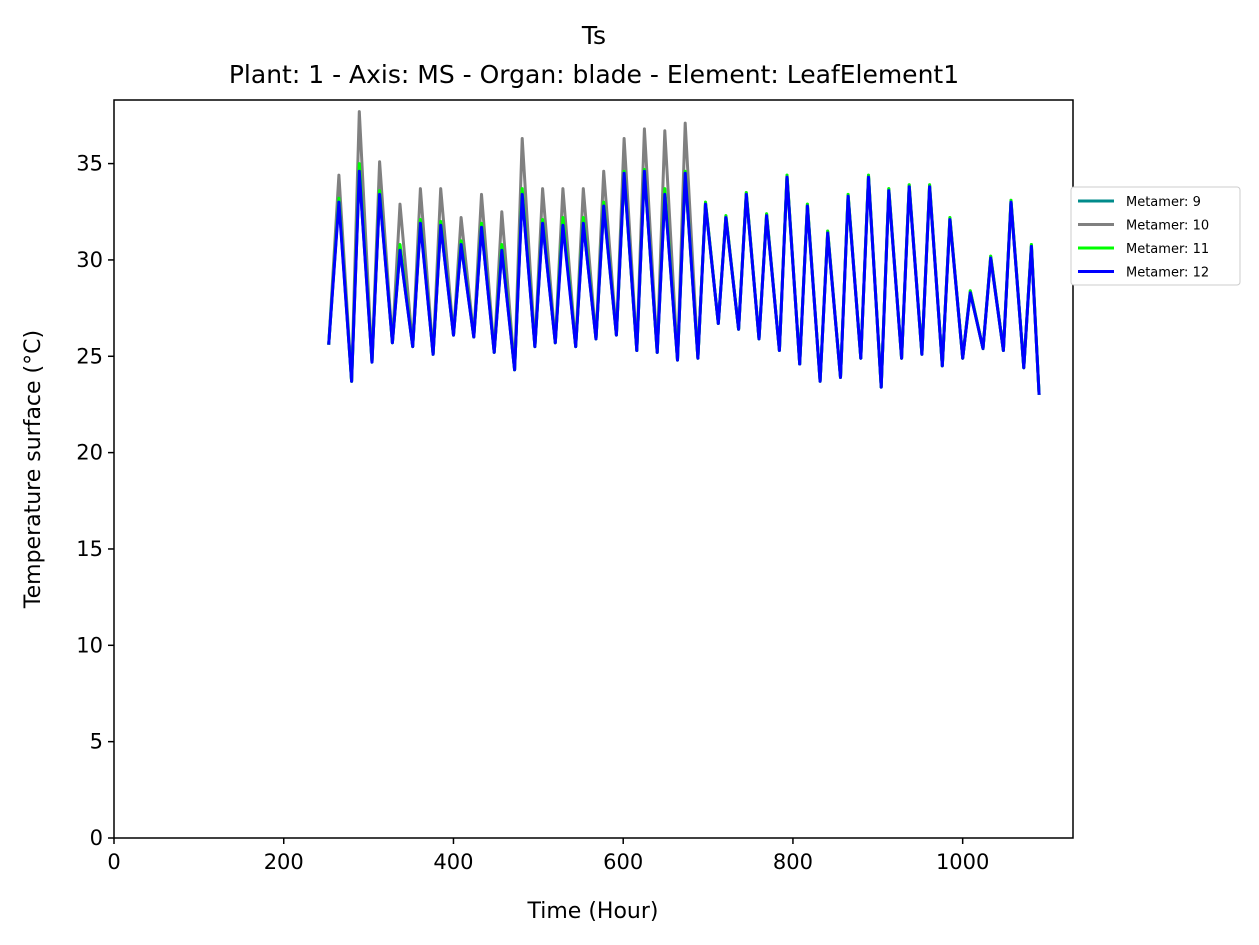  Describe the element at coordinates (89, 645) in the screenshot. I see `y-tick-label: 10` at that location.